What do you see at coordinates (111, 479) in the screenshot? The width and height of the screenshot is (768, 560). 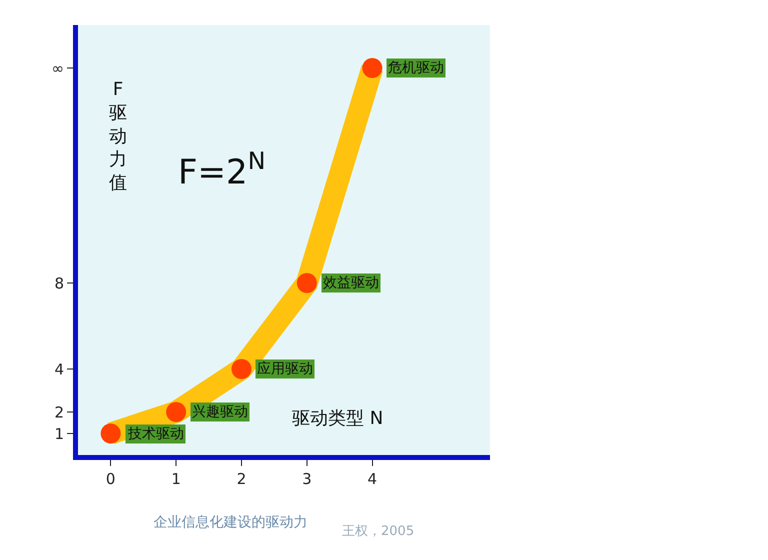 I see `x-tick-label: 0` at bounding box center [111, 479].